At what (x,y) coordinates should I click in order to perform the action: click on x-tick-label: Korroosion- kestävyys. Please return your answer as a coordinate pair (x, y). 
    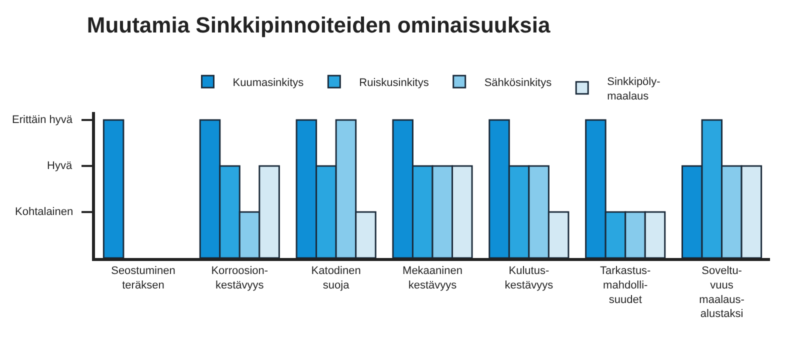
    Looking at the image, I should click on (239, 278).